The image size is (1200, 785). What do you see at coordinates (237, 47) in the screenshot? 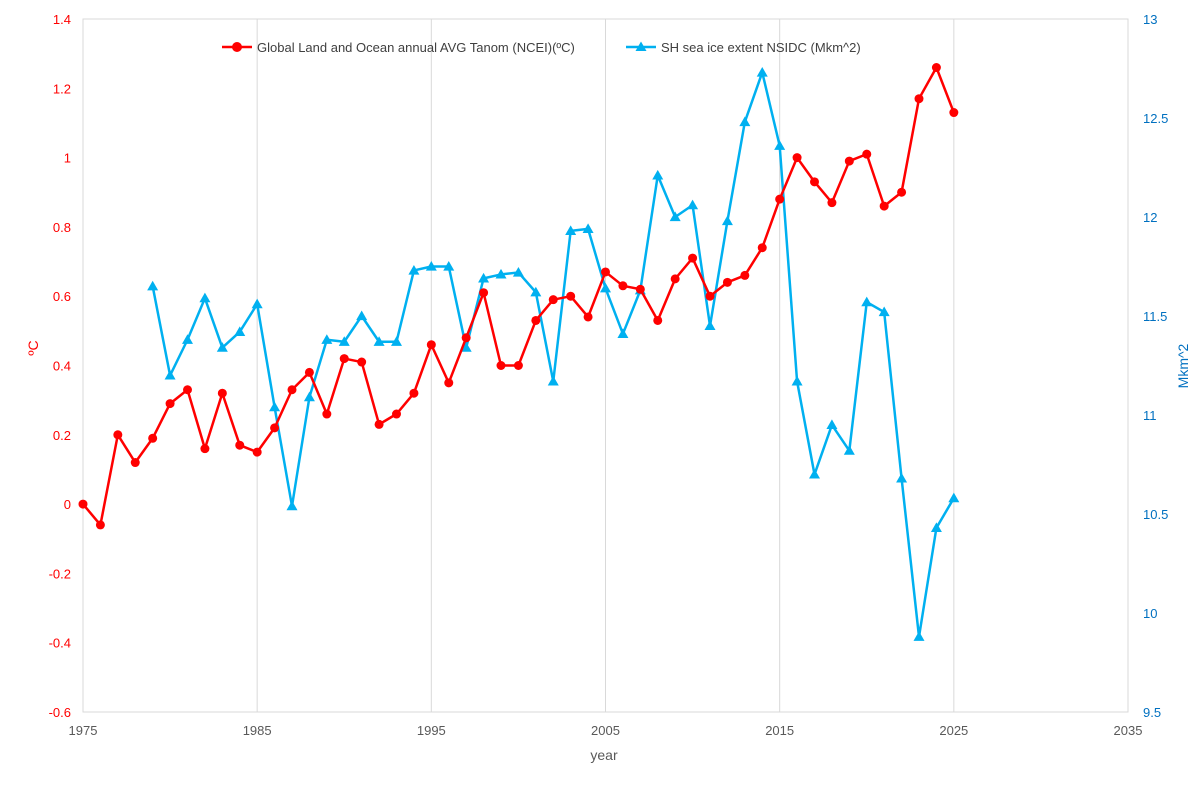
I see `legend-marker-temperature` at bounding box center [237, 47].